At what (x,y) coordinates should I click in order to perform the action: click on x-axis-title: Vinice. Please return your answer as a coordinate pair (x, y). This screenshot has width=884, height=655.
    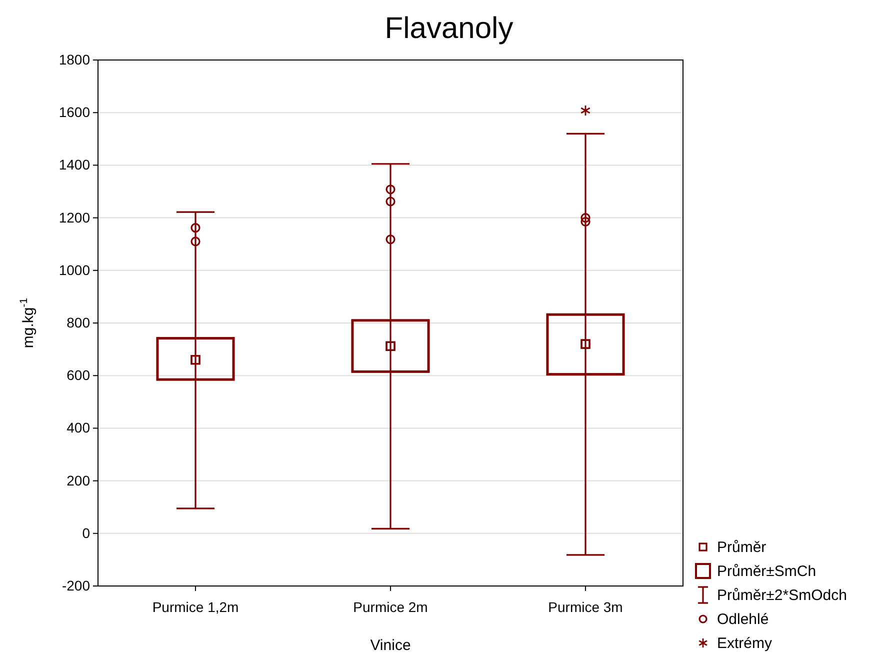
    Looking at the image, I should click on (390, 645).